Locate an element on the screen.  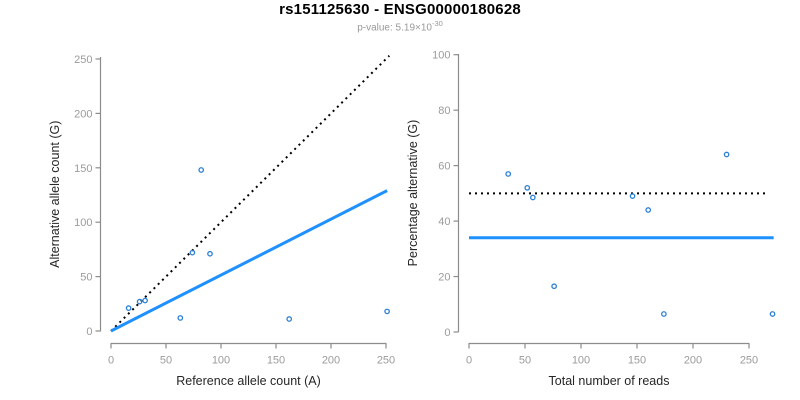
x-axis-title: Total number of reads is located at coordinates (609, 381).